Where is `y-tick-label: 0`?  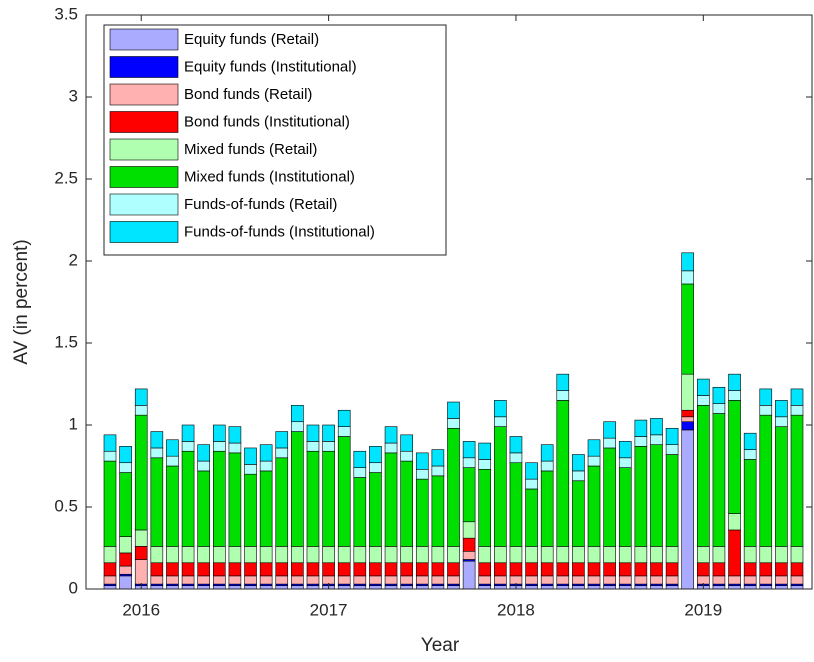
y-tick-label: 0 is located at coordinates (73, 587).